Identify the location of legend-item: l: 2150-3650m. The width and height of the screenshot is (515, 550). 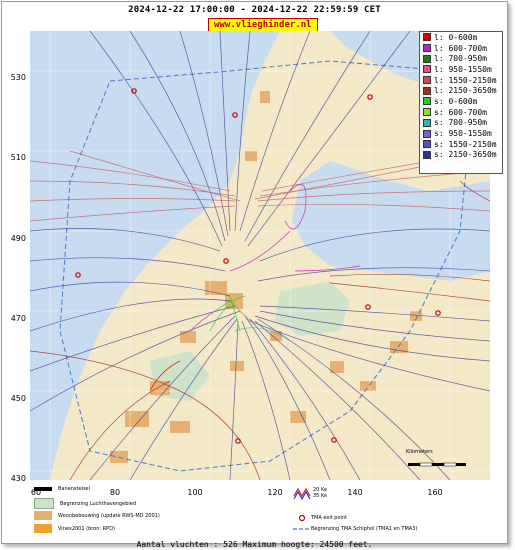
(461, 90).